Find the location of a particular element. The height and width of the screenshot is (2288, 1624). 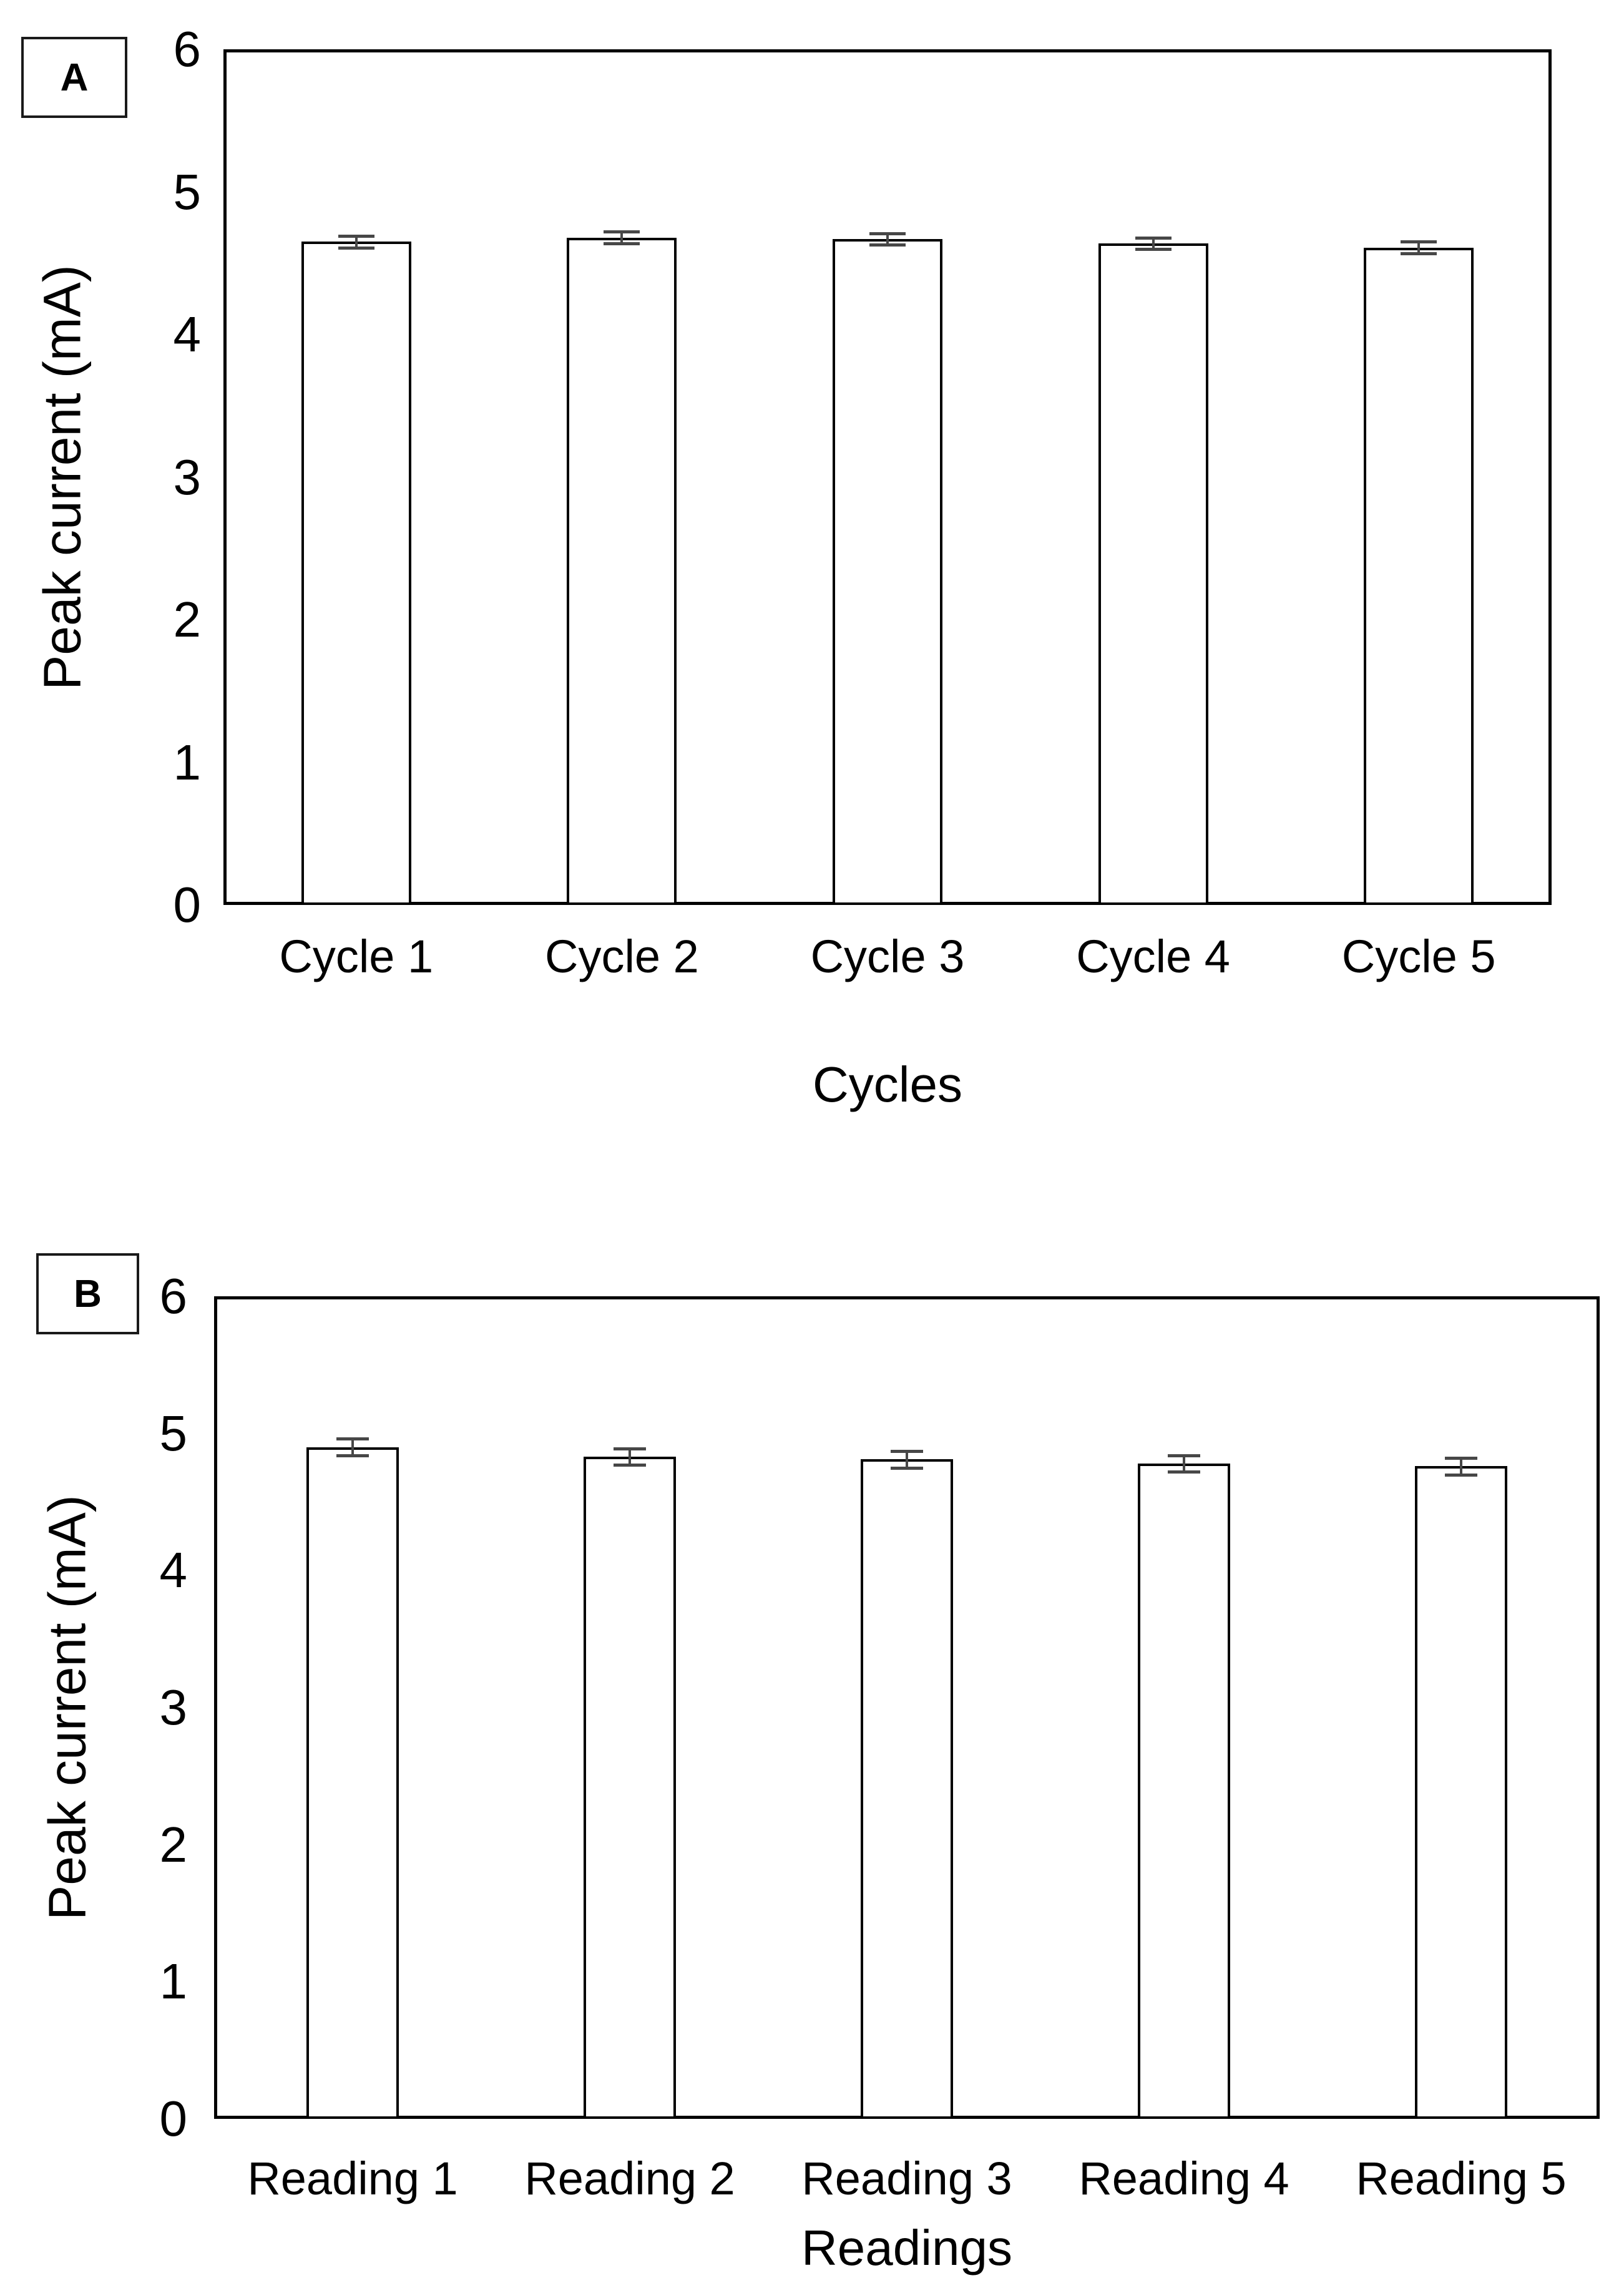

panel-b-label: B is located at coordinates (88, 1294).